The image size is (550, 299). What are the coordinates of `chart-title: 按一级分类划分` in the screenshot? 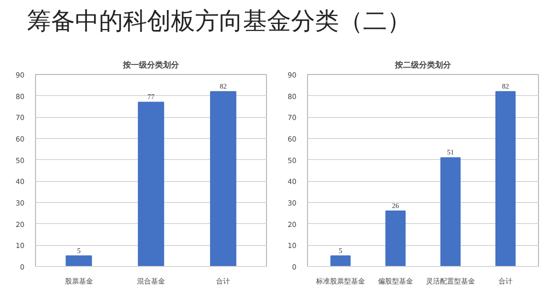 It's located at (151, 65).